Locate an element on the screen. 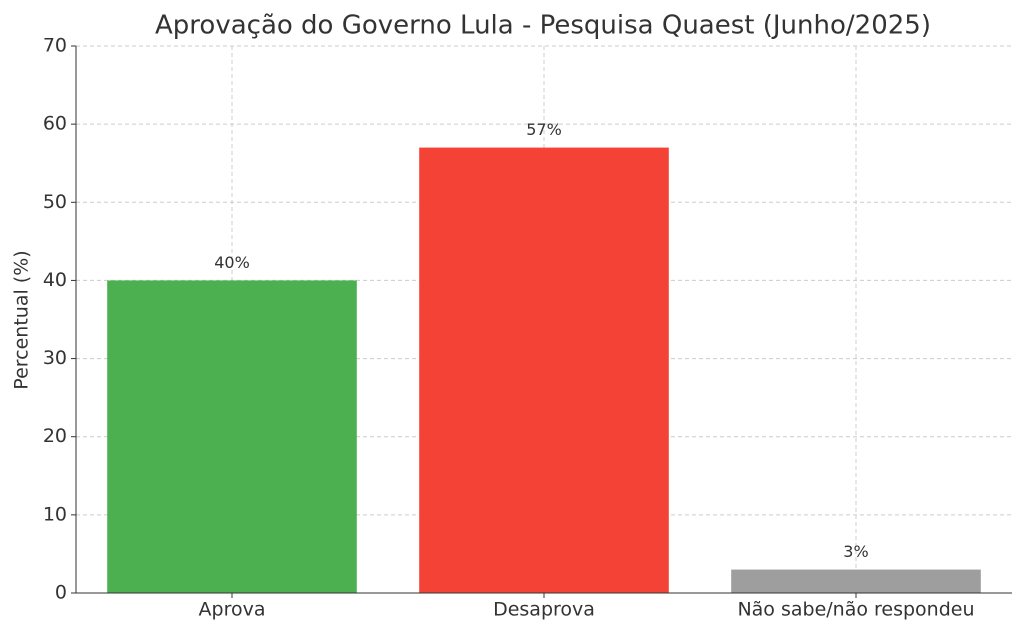  x-tick-label: Aprova is located at coordinates (232, 610).